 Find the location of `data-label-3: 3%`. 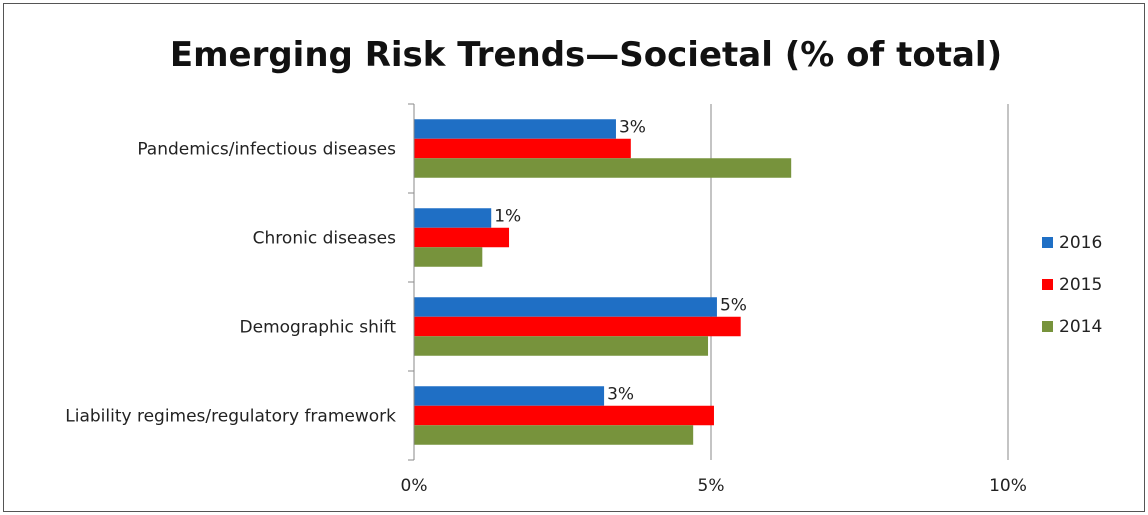

data-label-3: 3% is located at coordinates (620, 394).